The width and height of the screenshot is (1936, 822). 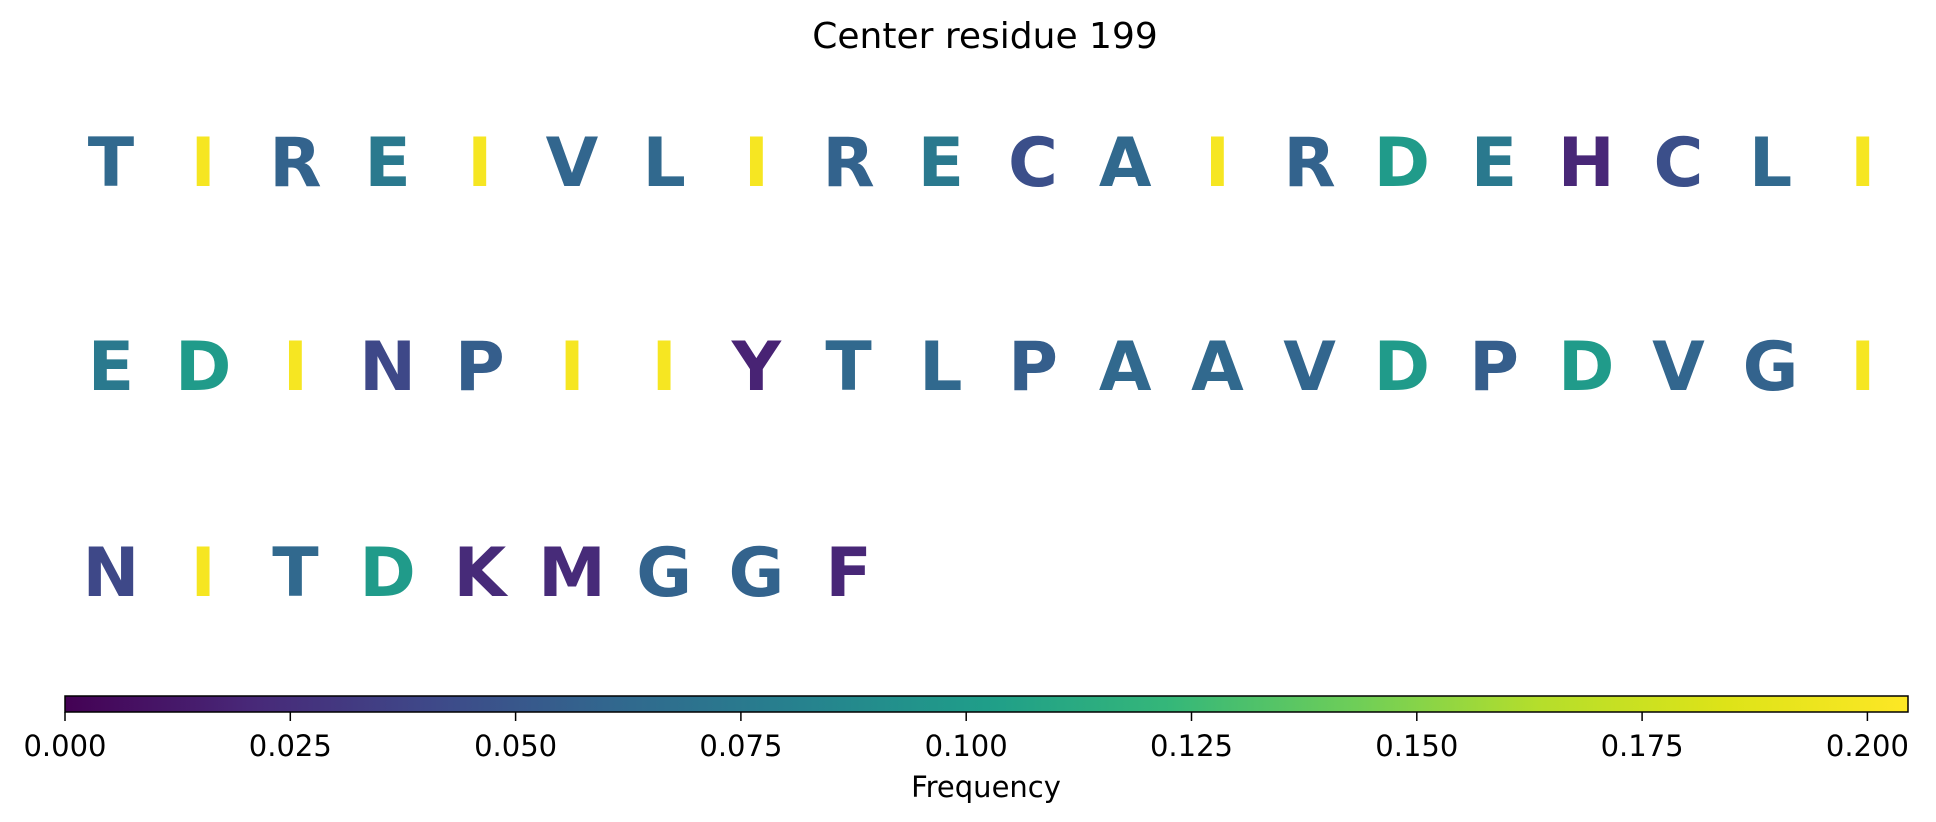 I want to click on residue-letter: H, so click(x=1586, y=163).